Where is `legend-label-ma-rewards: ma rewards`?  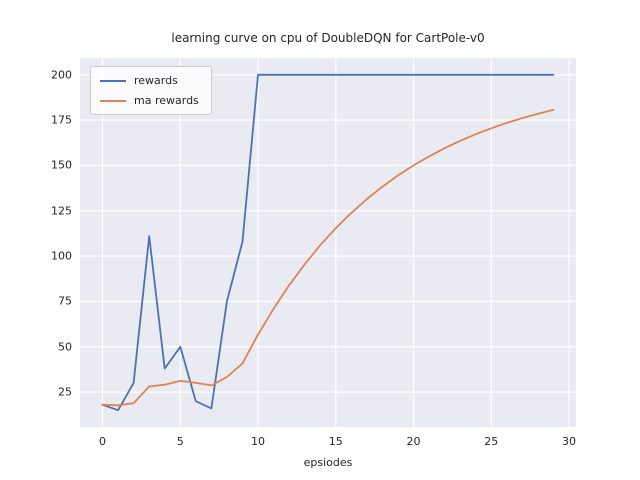
legend-label-ma-rewards: ma rewards is located at coordinates (166, 100).